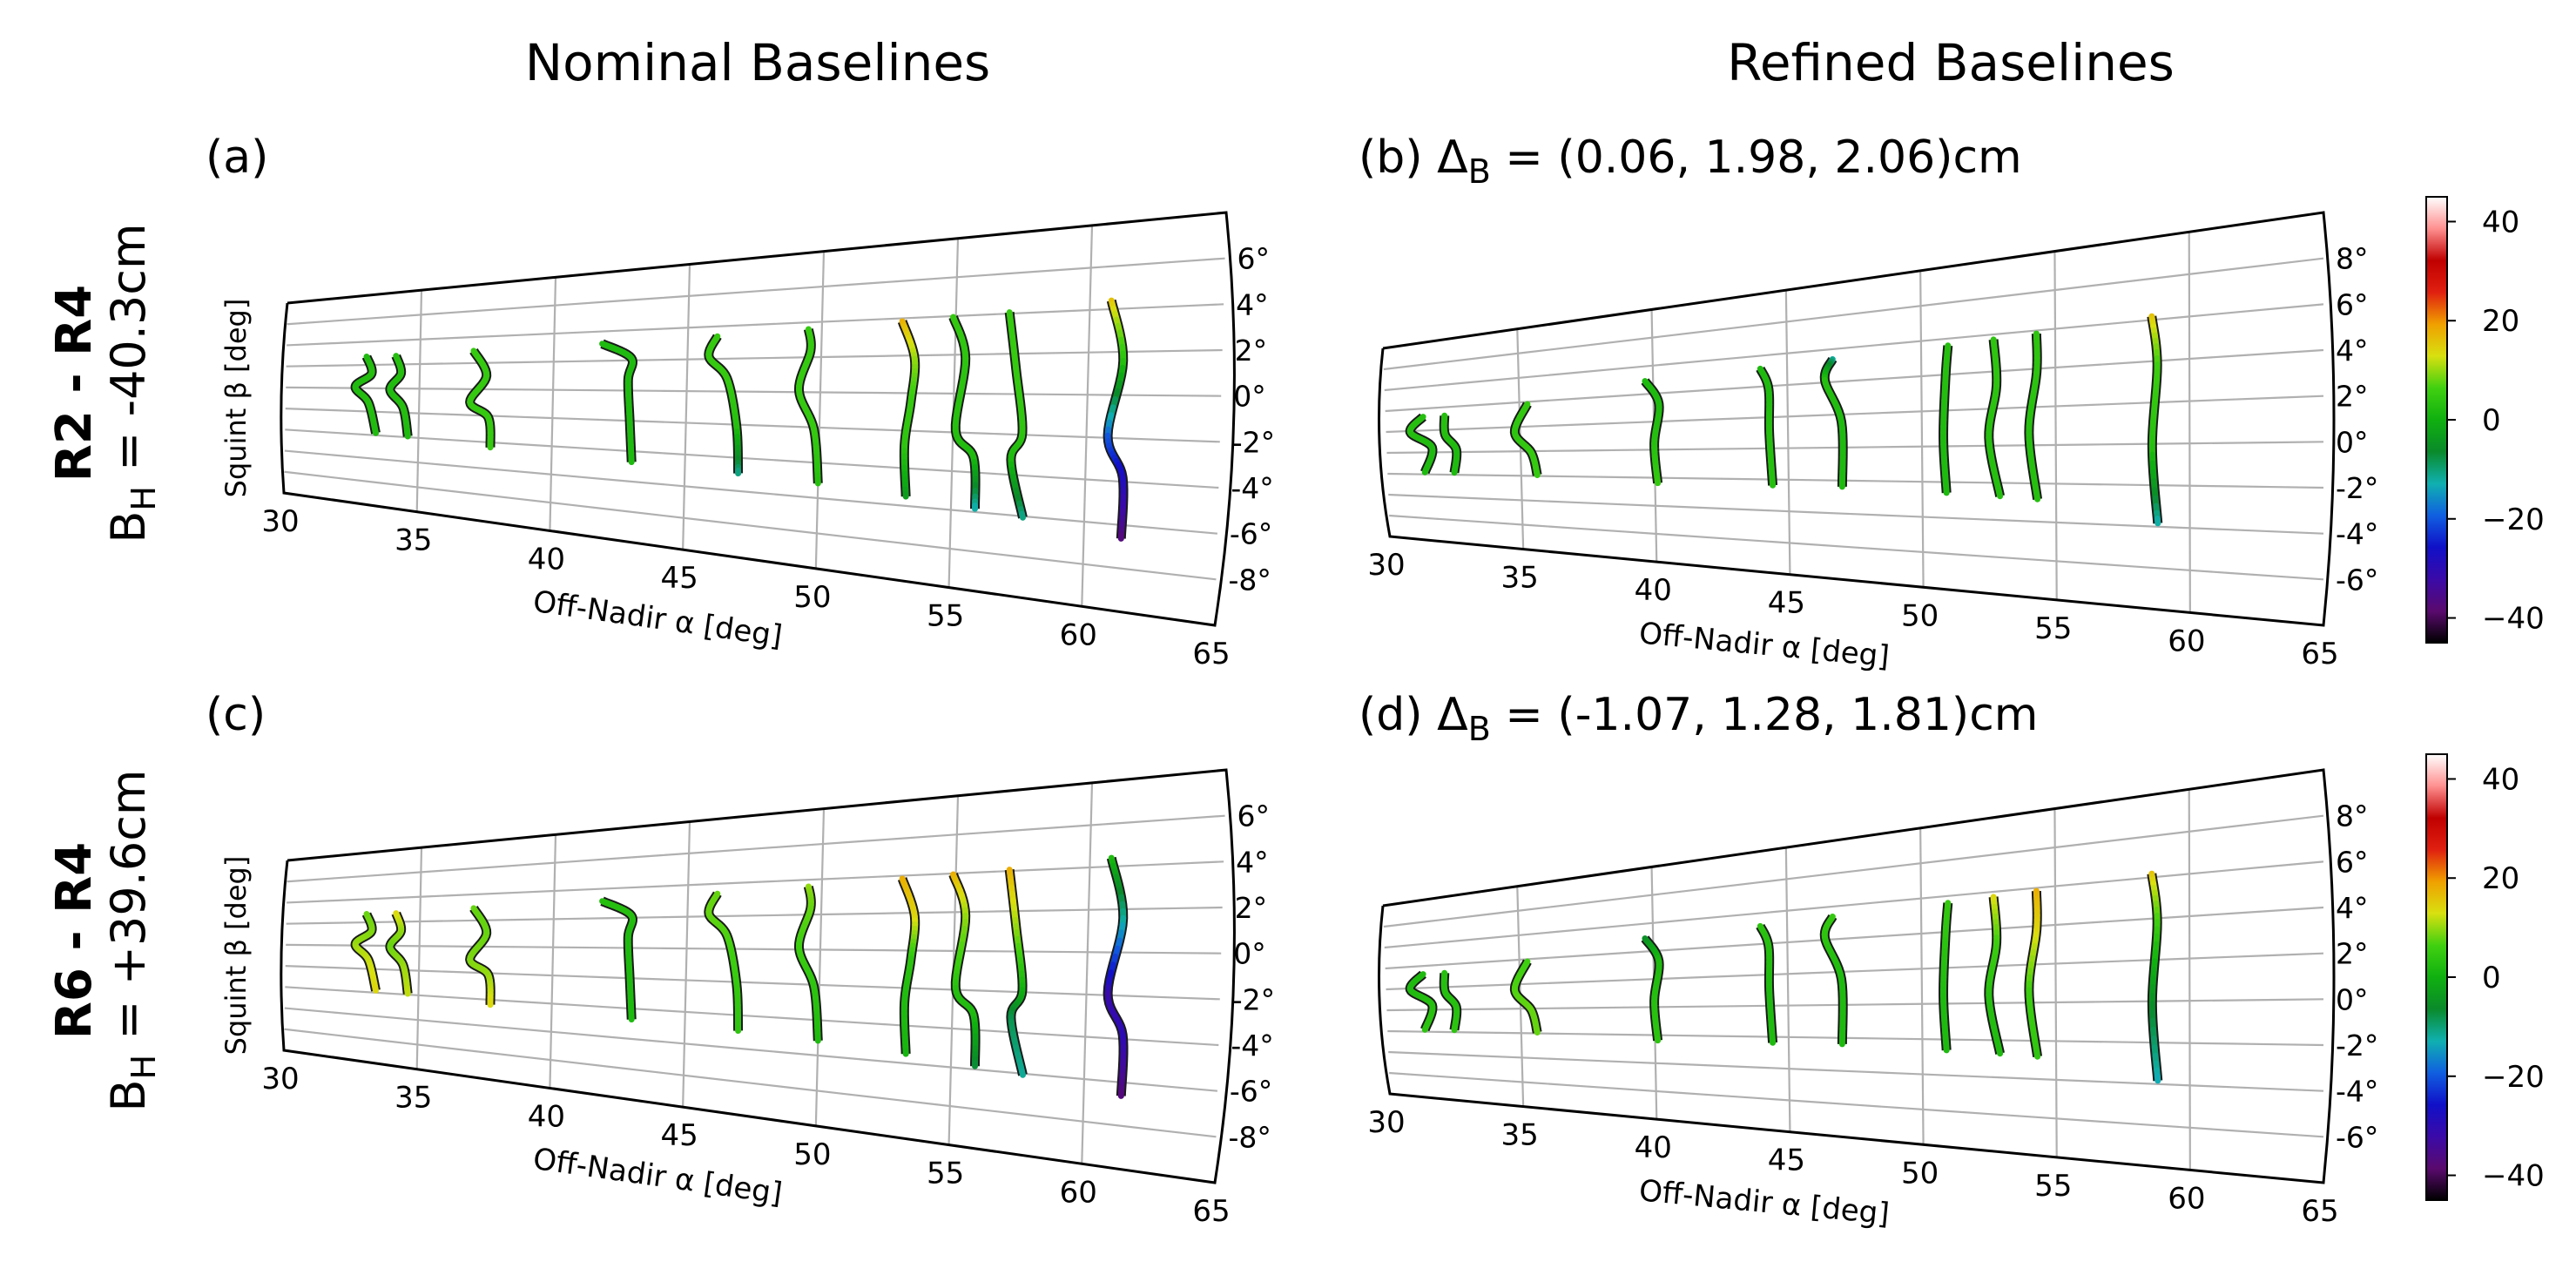 The height and width of the screenshot is (1275, 2576). I want to click on y-tick-label: 8°, so click(2353, 259).